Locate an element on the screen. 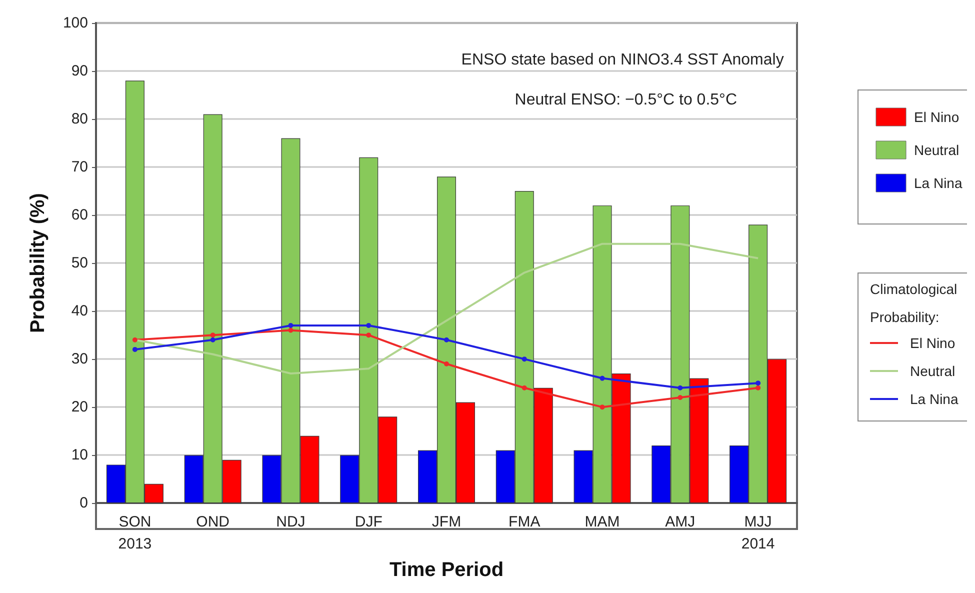 The image size is (975, 593). x-tick-label: SON 2013 is located at coordinates (135, 533).